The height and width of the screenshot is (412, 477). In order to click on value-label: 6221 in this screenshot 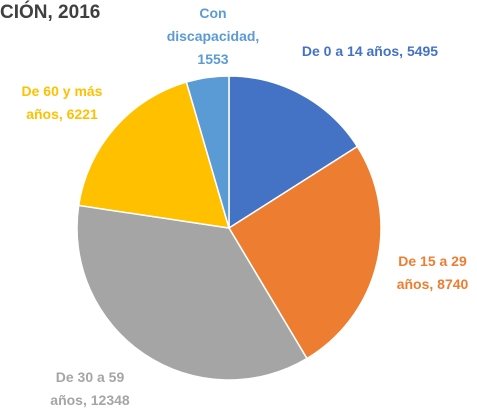, I will do `click(82, 114)`.